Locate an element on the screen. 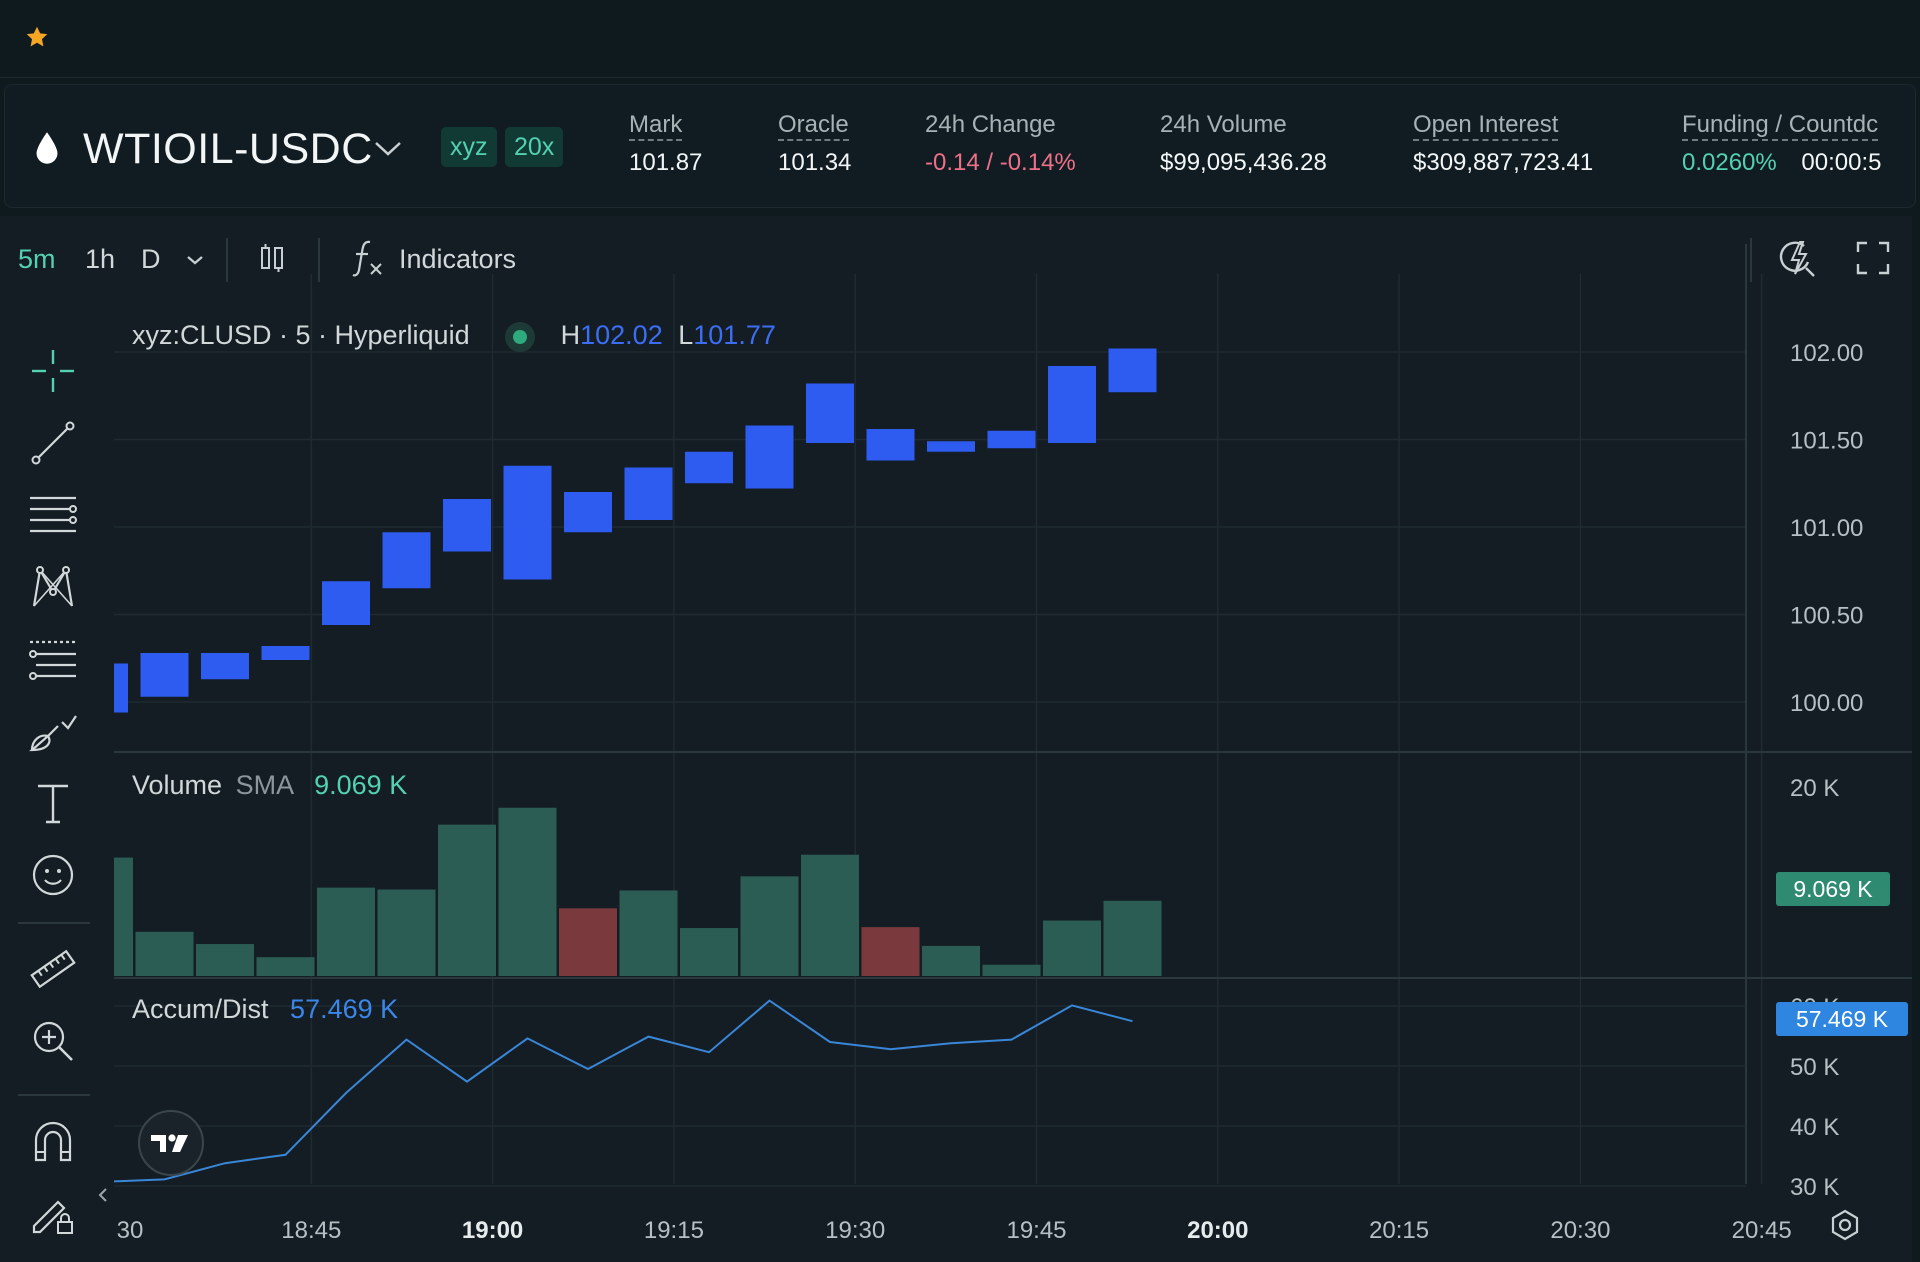 The width and height of the screenshot is (1920, 1262). accum-dist-line is located at coordinates (623, 1091).